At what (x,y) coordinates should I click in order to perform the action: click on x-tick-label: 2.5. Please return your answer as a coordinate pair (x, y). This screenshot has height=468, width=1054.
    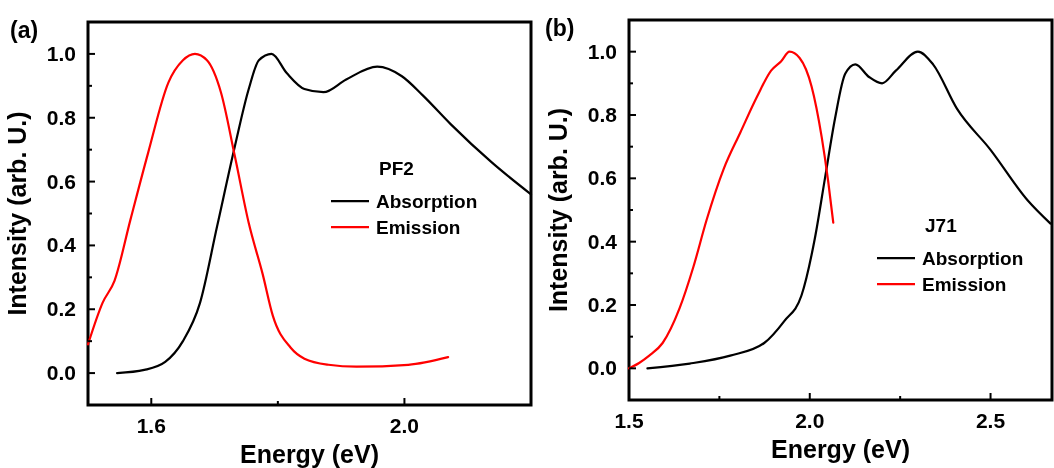
    Looking at the image, I should click on (990, 420).